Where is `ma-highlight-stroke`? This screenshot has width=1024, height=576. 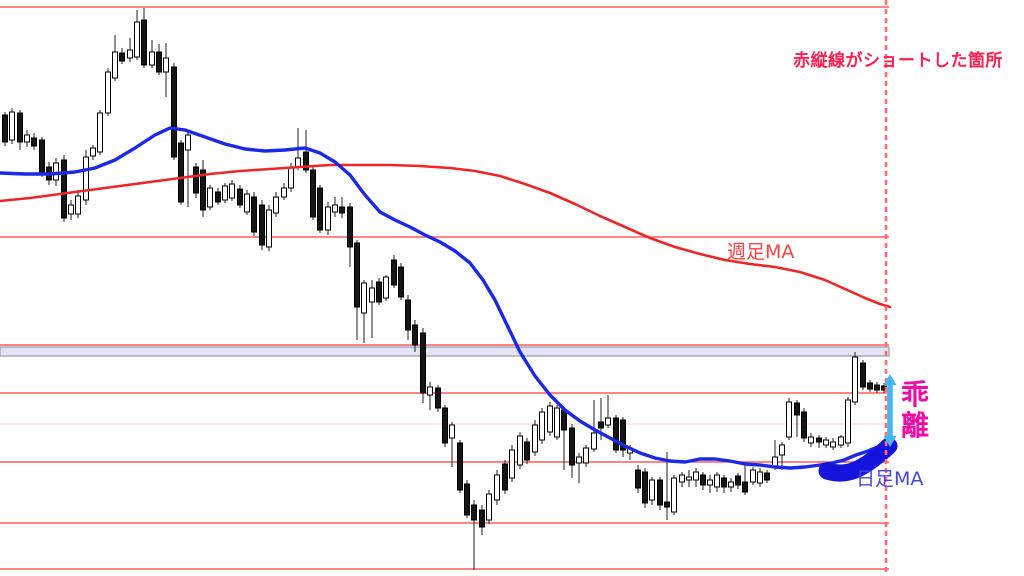 ma-highlight-stroke is located at coordinates (858, 459).